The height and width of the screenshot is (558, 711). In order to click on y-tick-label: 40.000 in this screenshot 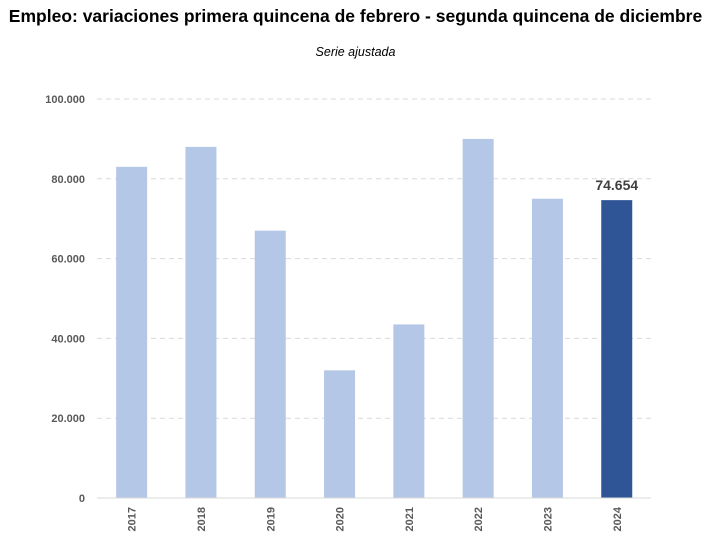, I will do `click(68, 339)`.